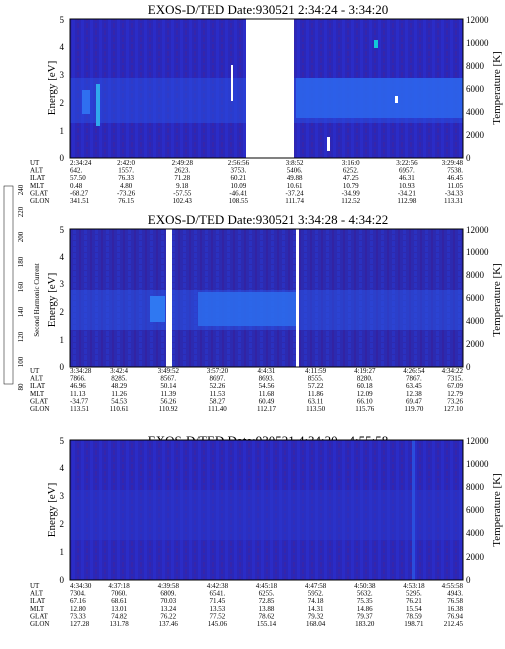 The height and width of the screenshot is (649, 505). Describe the element at coordinates (81, 371) in the screenshot. I see `table-cell: 3:34:28` at that location.